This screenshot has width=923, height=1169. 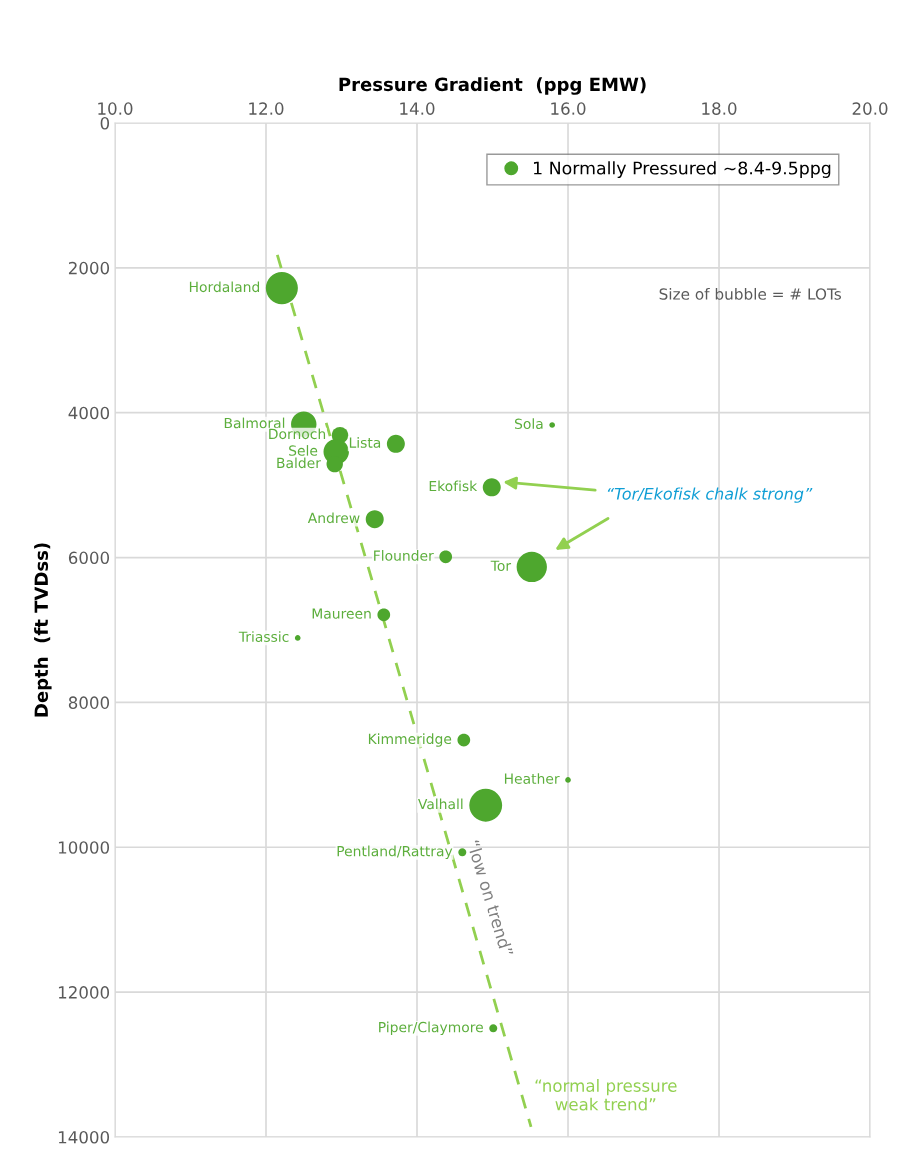 I want to click on x-tick-label: 18.0, so click(x=719, y=108).